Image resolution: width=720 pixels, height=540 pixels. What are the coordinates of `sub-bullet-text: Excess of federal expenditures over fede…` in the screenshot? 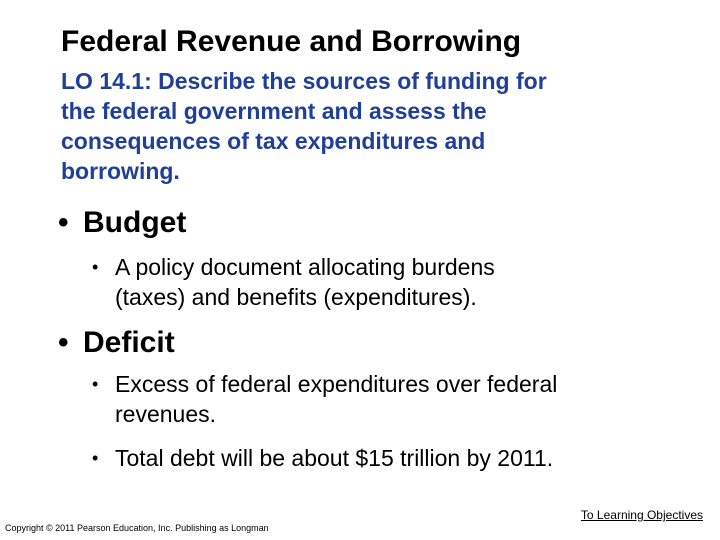 It's located at (336, 399).